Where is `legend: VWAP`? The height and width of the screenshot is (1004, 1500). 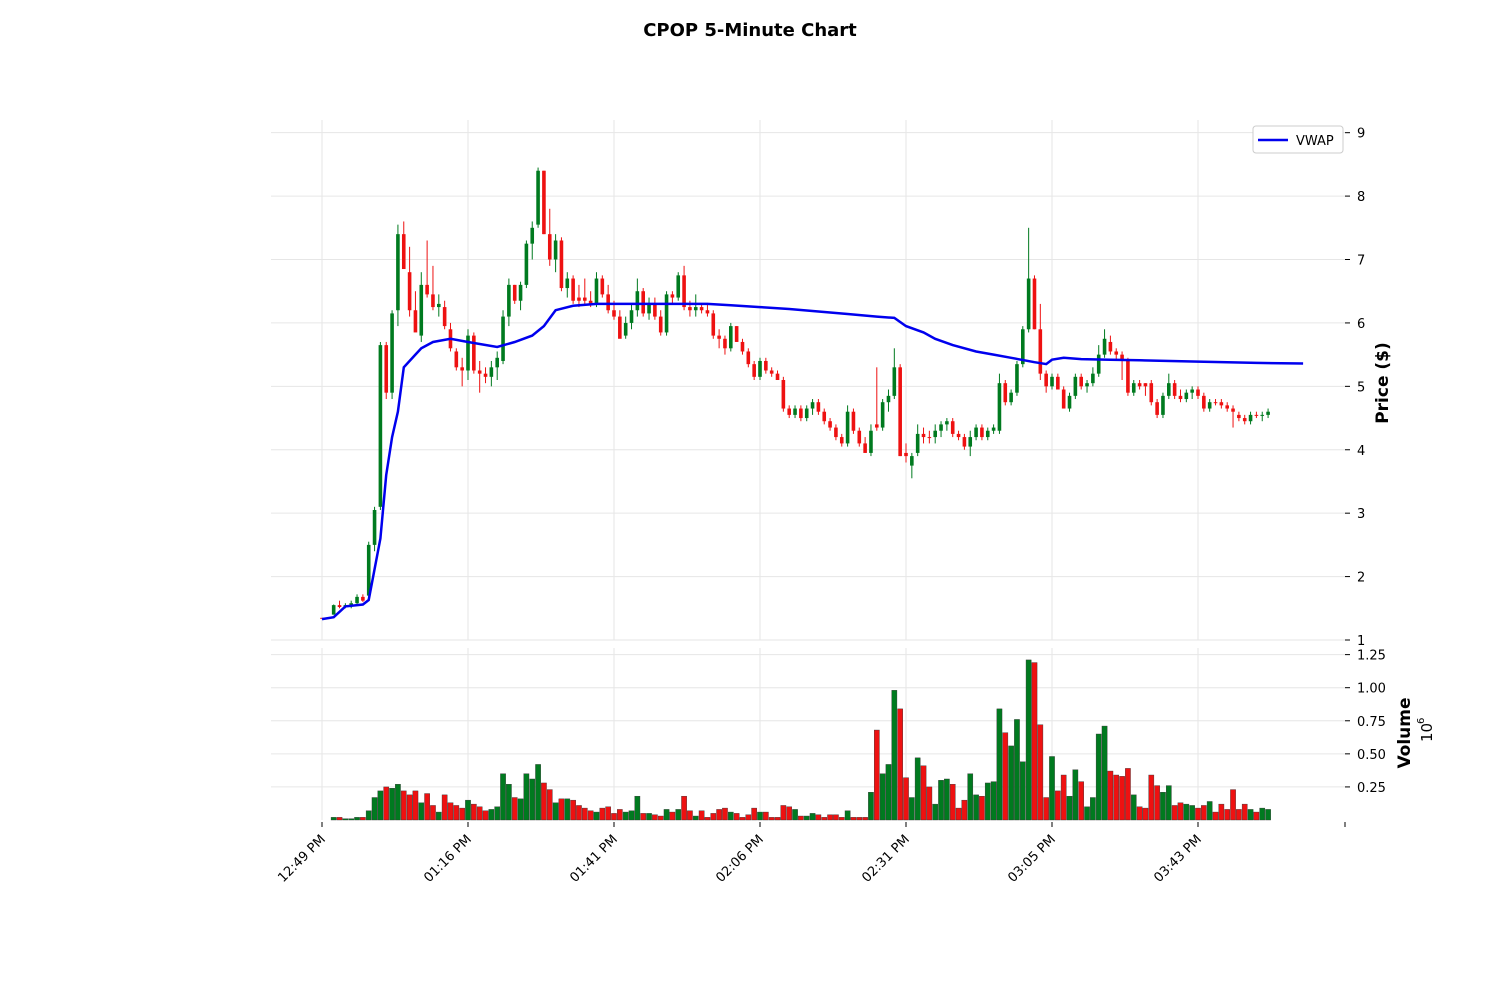
legend: VWAP is located at coordinates (1298, 139).